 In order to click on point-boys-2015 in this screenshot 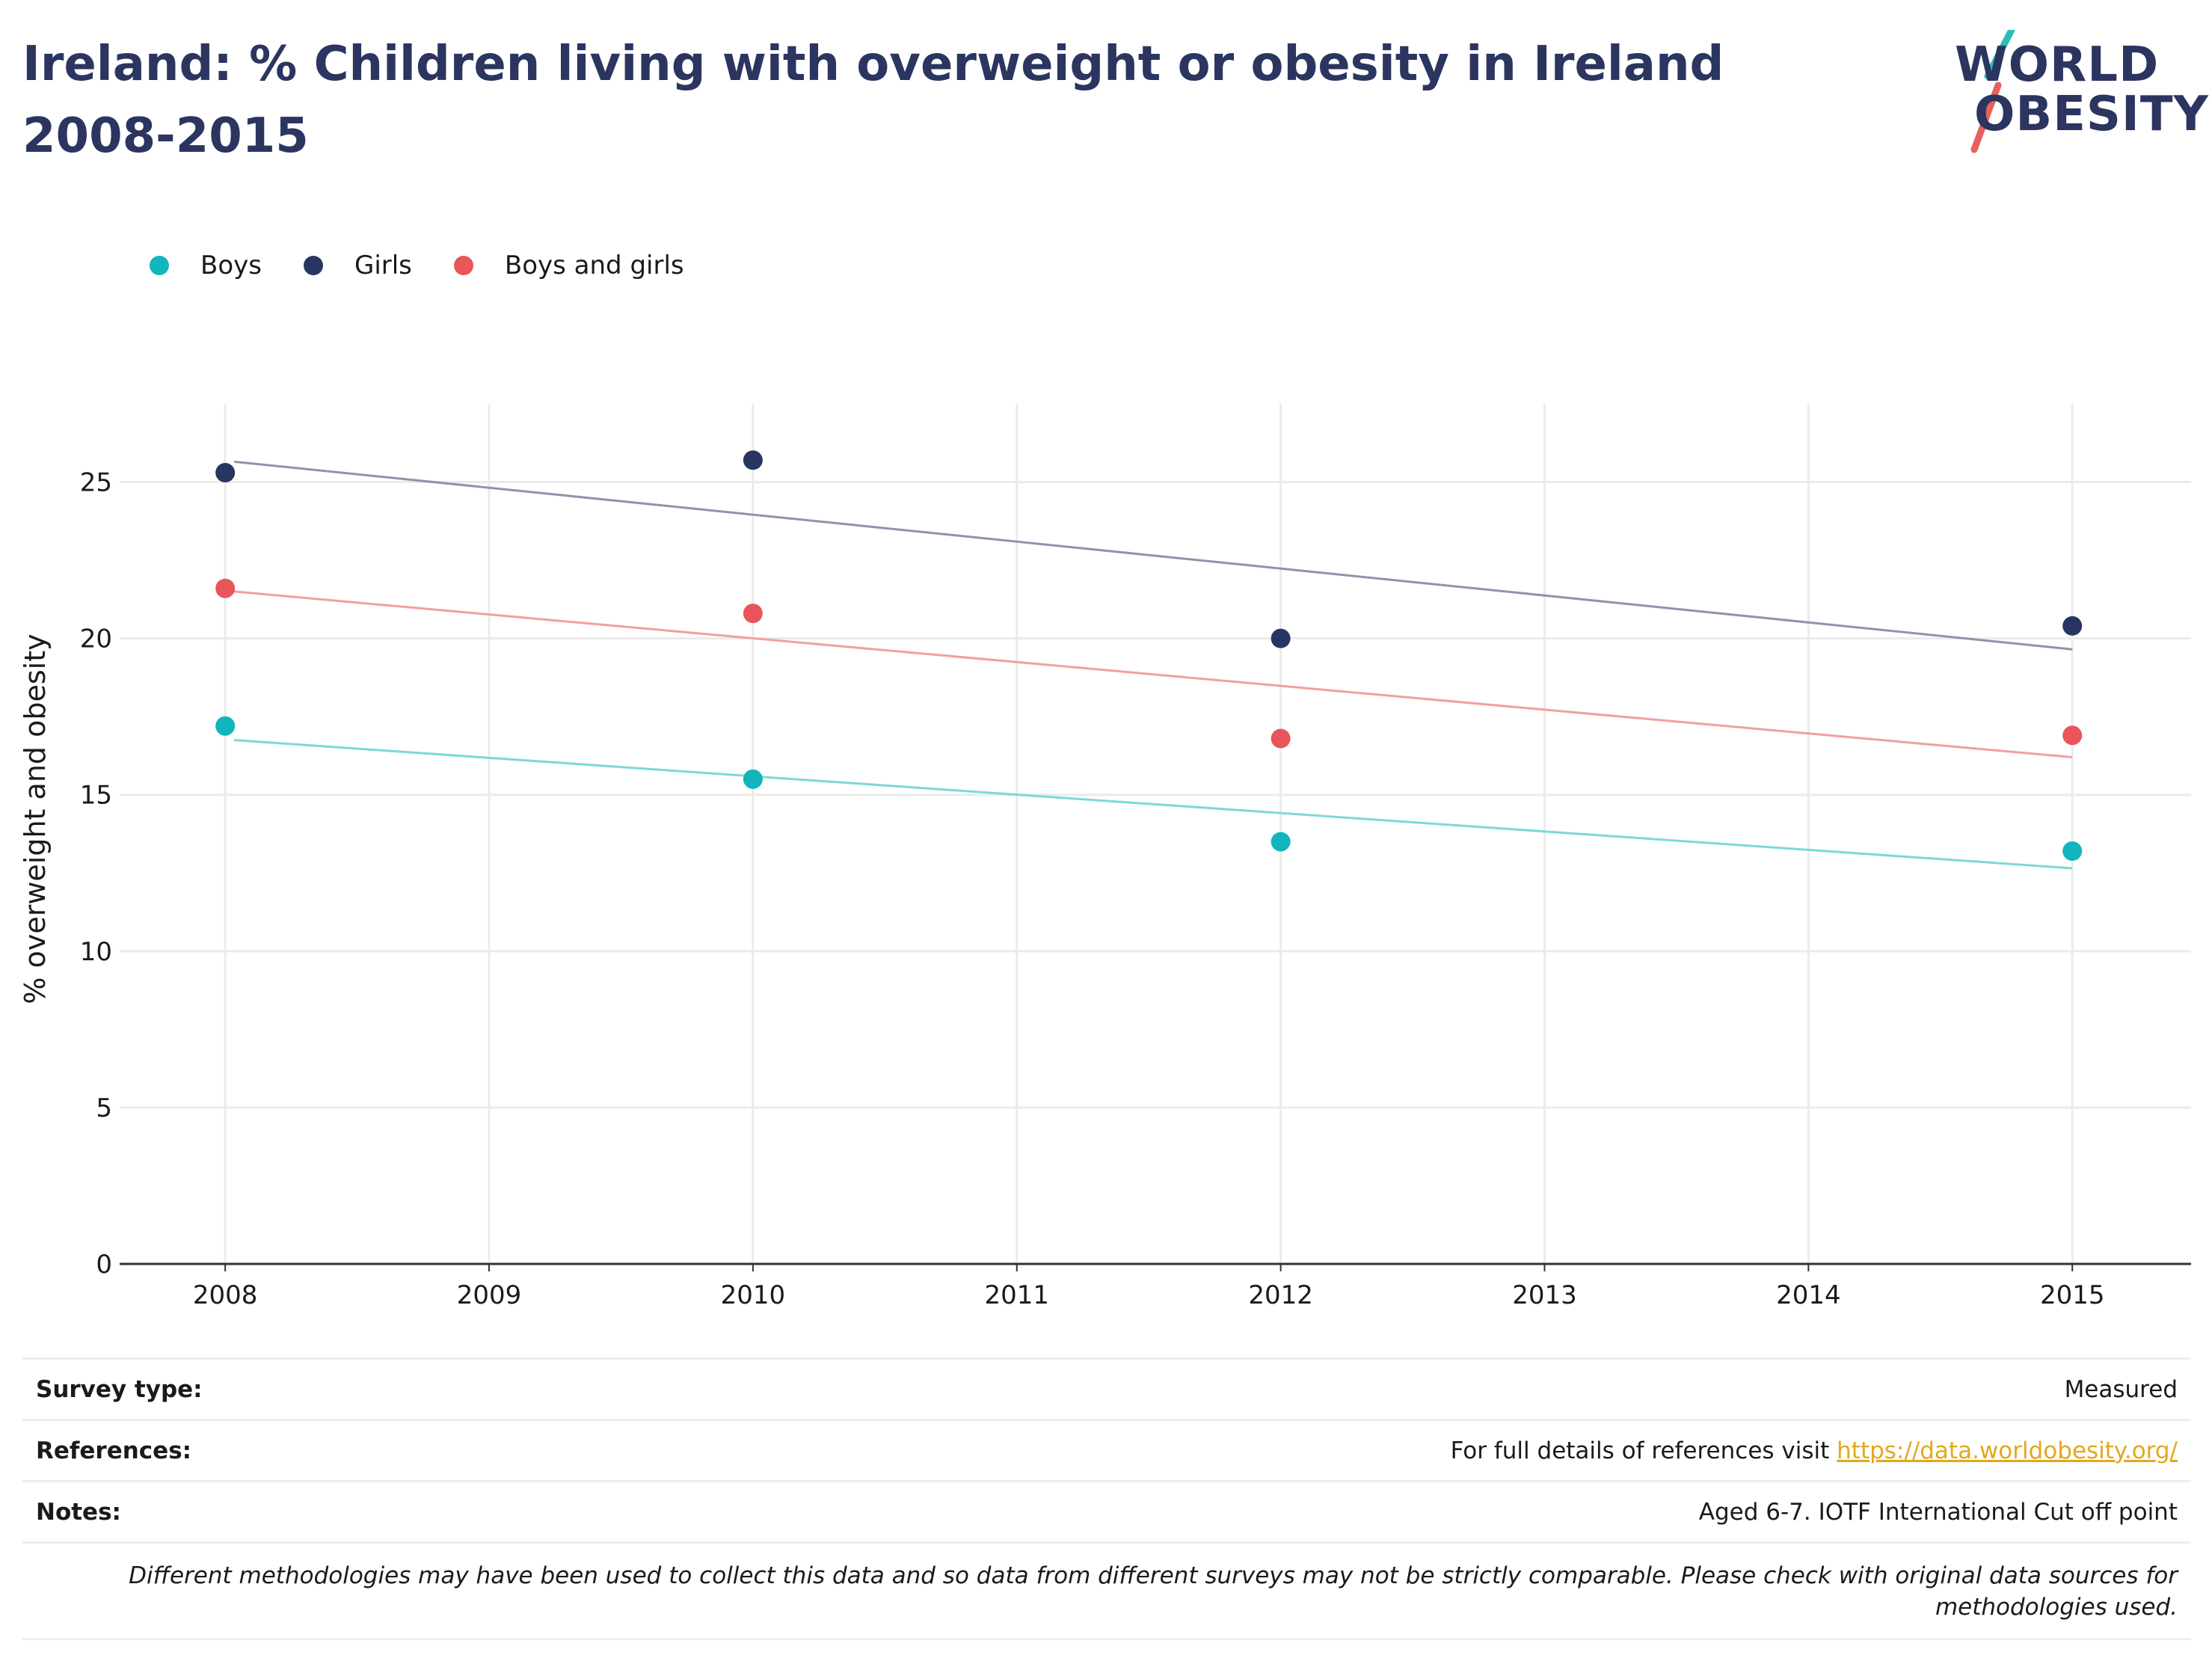, I will do `click(2072, 851)`.